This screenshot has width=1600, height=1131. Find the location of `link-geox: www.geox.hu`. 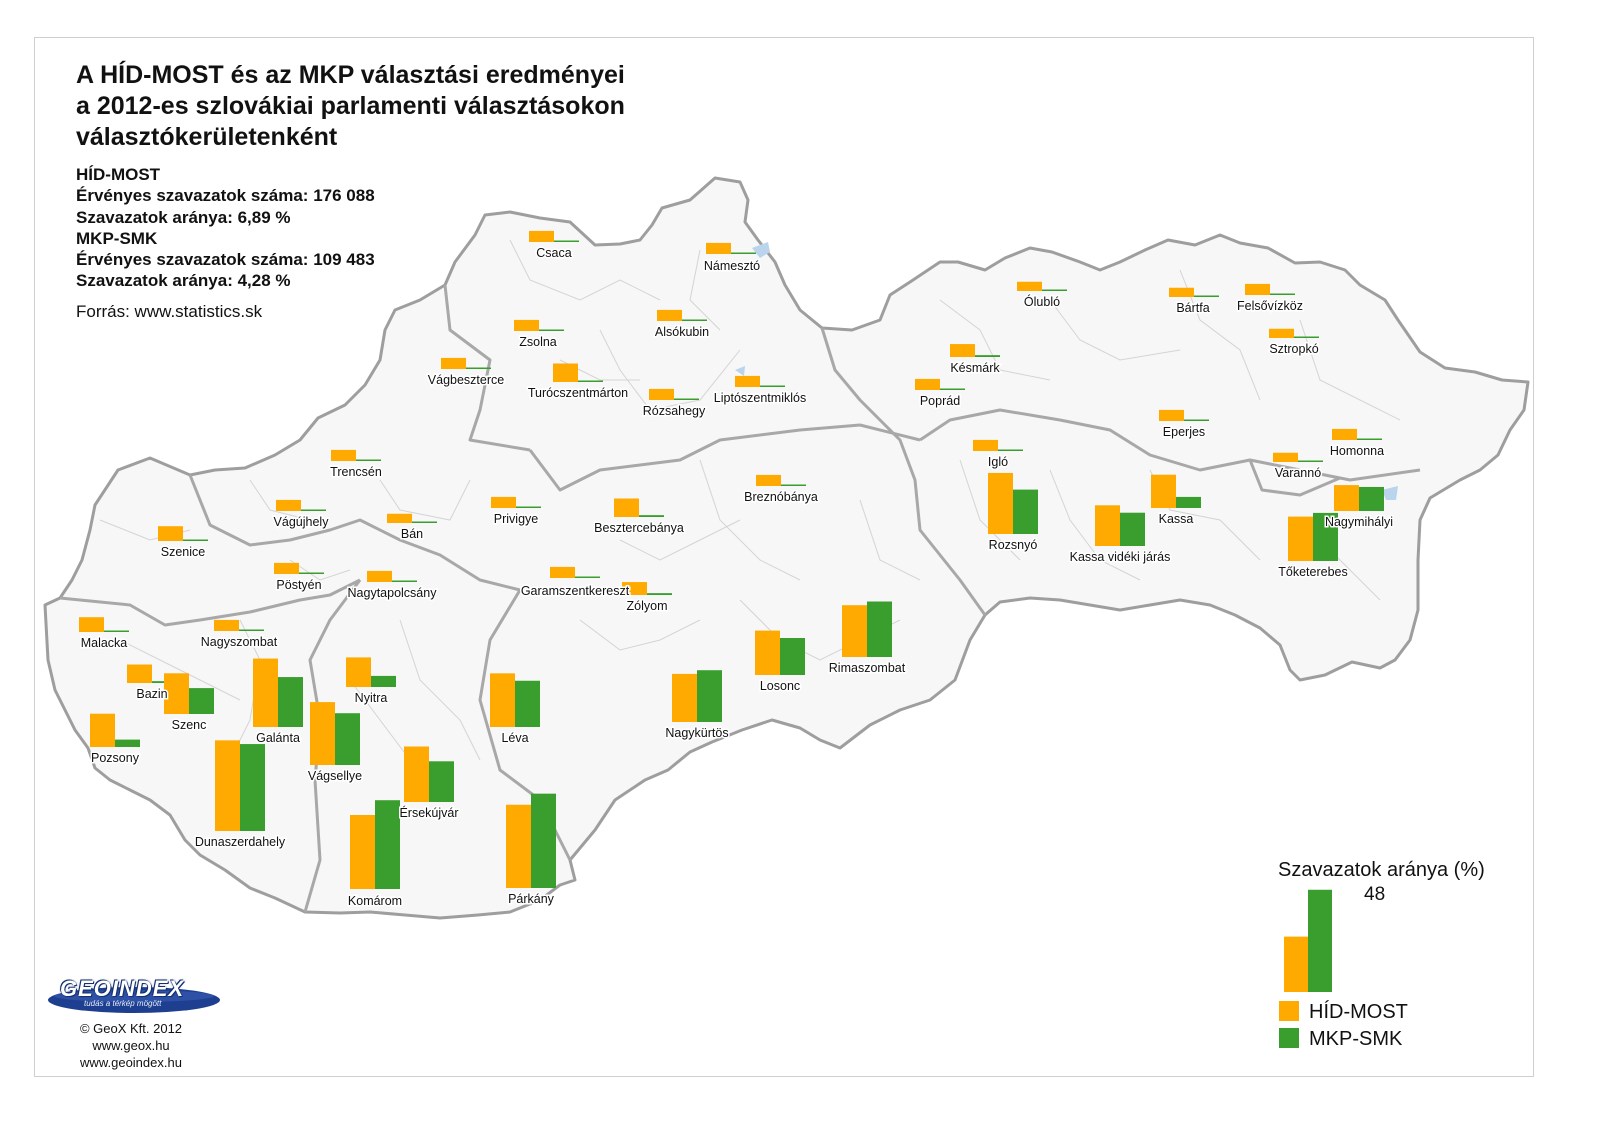

link-geox: www.geox.hu is located at coordinates (131, 1045).